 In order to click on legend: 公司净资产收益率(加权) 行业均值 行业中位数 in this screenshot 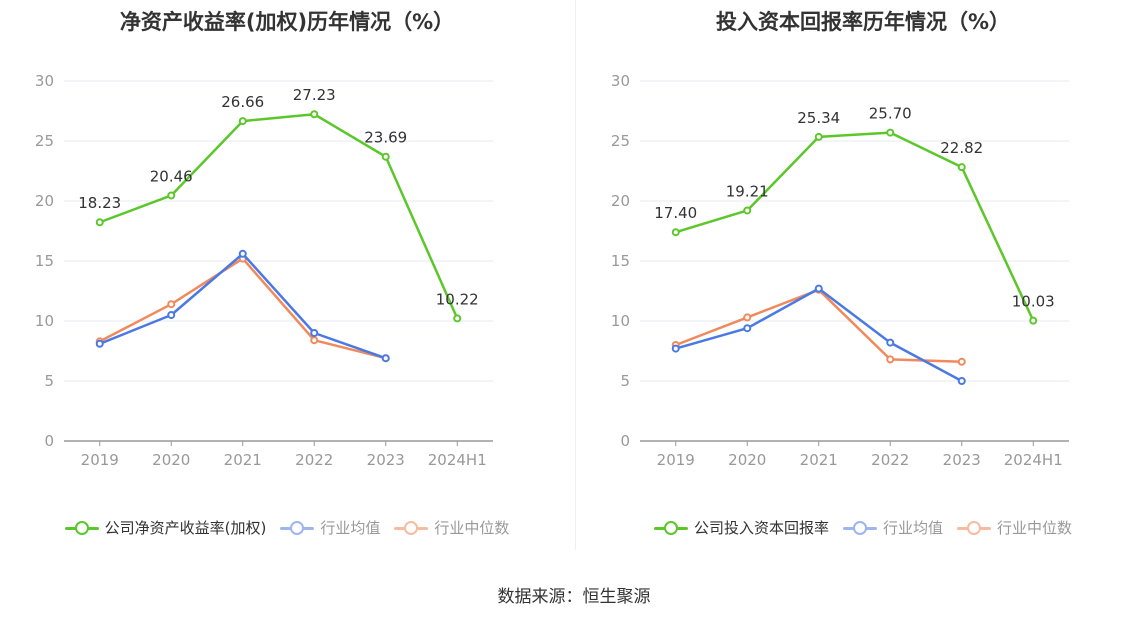, I will do `click(287, 527)`.